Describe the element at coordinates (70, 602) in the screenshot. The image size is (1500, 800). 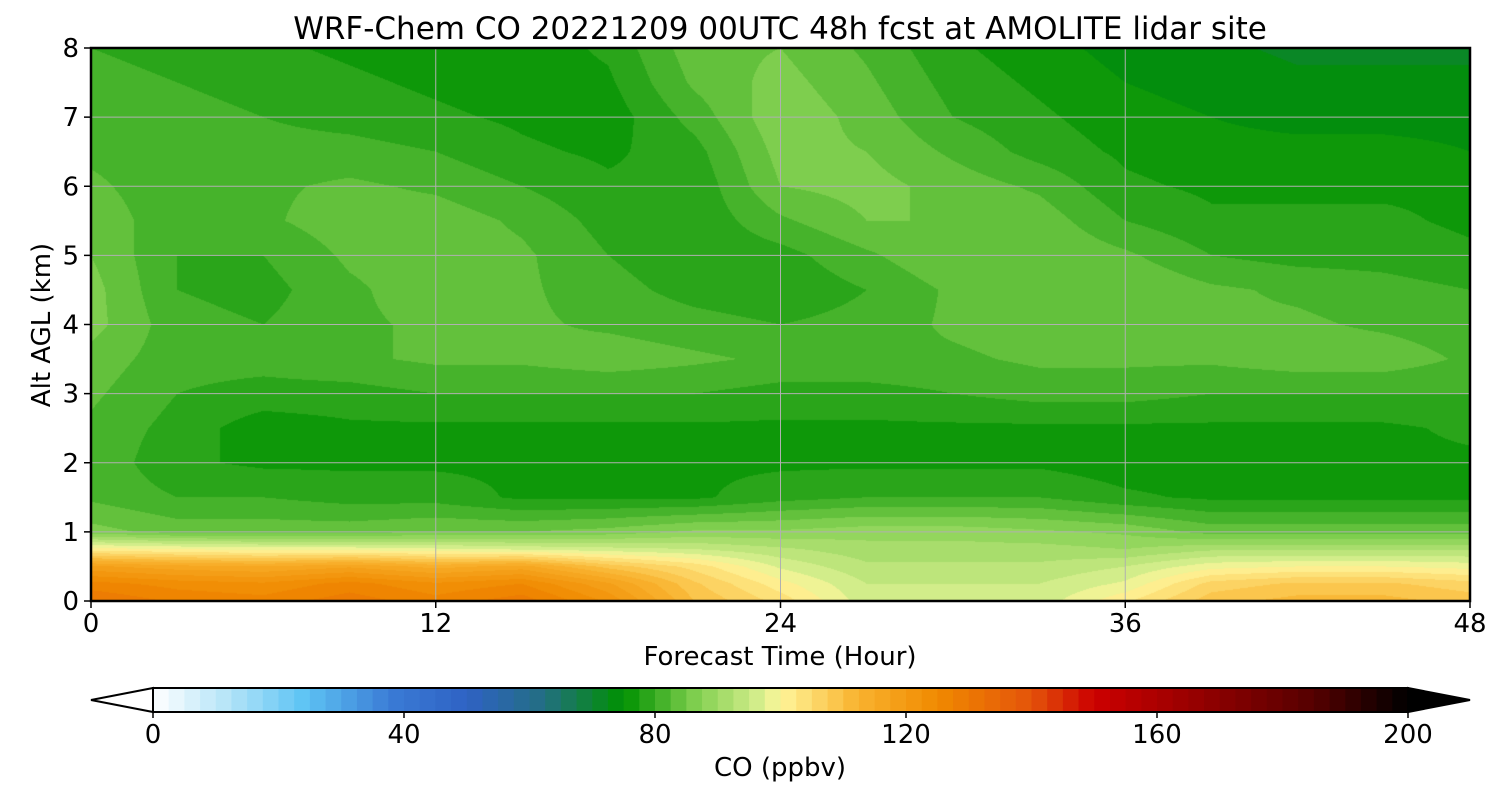
I see `y-tick-label: 0` at that location.